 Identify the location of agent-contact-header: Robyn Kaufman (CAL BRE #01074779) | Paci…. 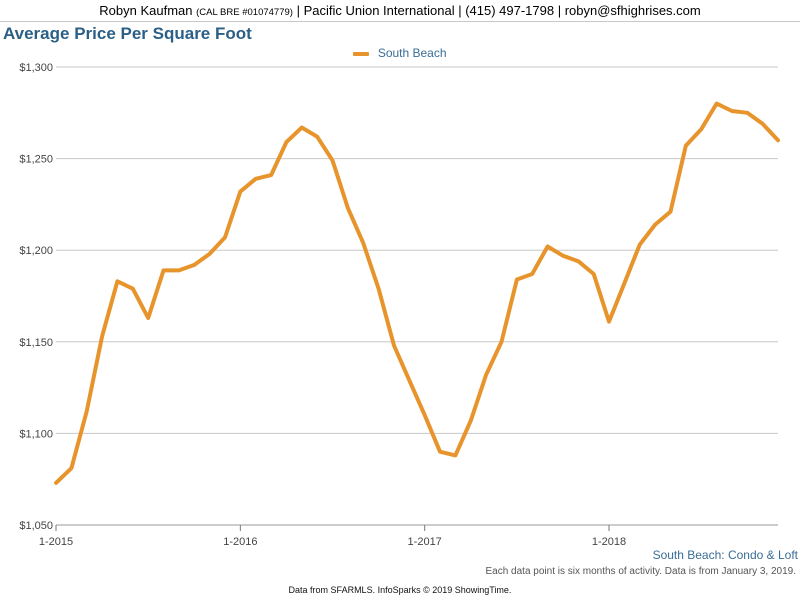
(400, 11).